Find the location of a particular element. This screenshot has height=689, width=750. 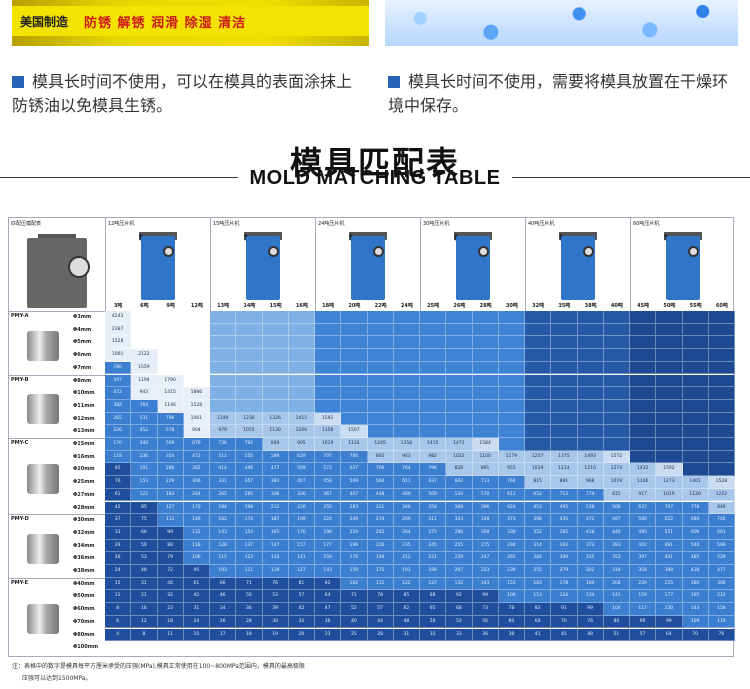

tonnage-label: 14吨 is located at coordinates (249, 306).